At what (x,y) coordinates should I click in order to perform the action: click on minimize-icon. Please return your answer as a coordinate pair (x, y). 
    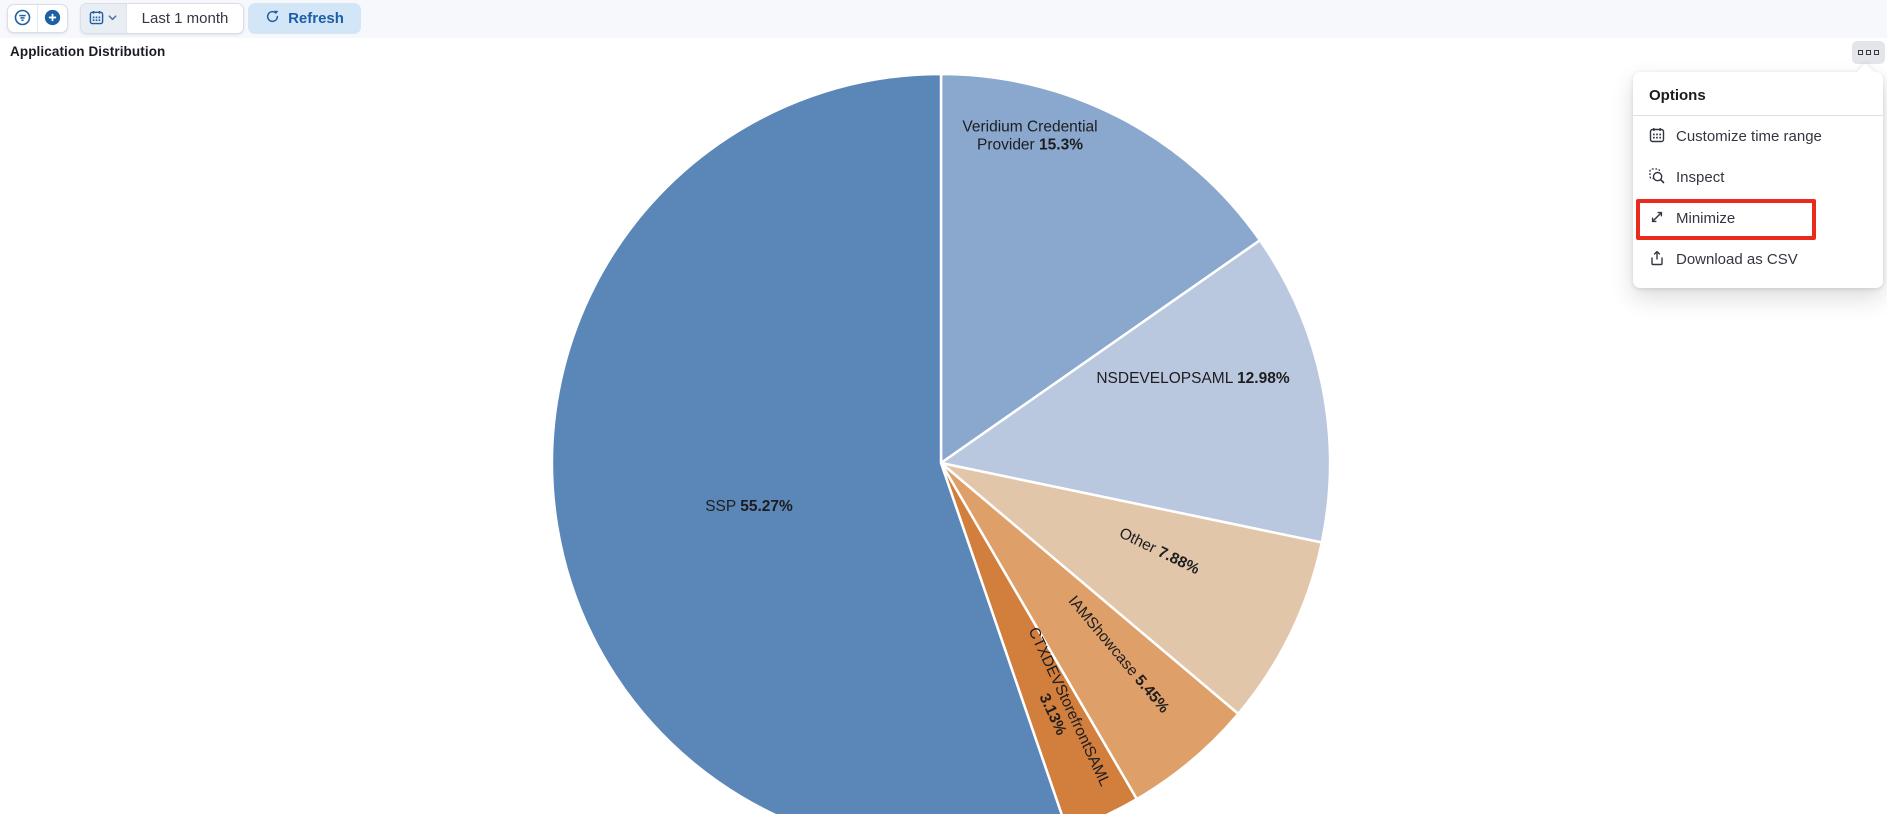
    Looking at the image, I should click on (1657, 219).